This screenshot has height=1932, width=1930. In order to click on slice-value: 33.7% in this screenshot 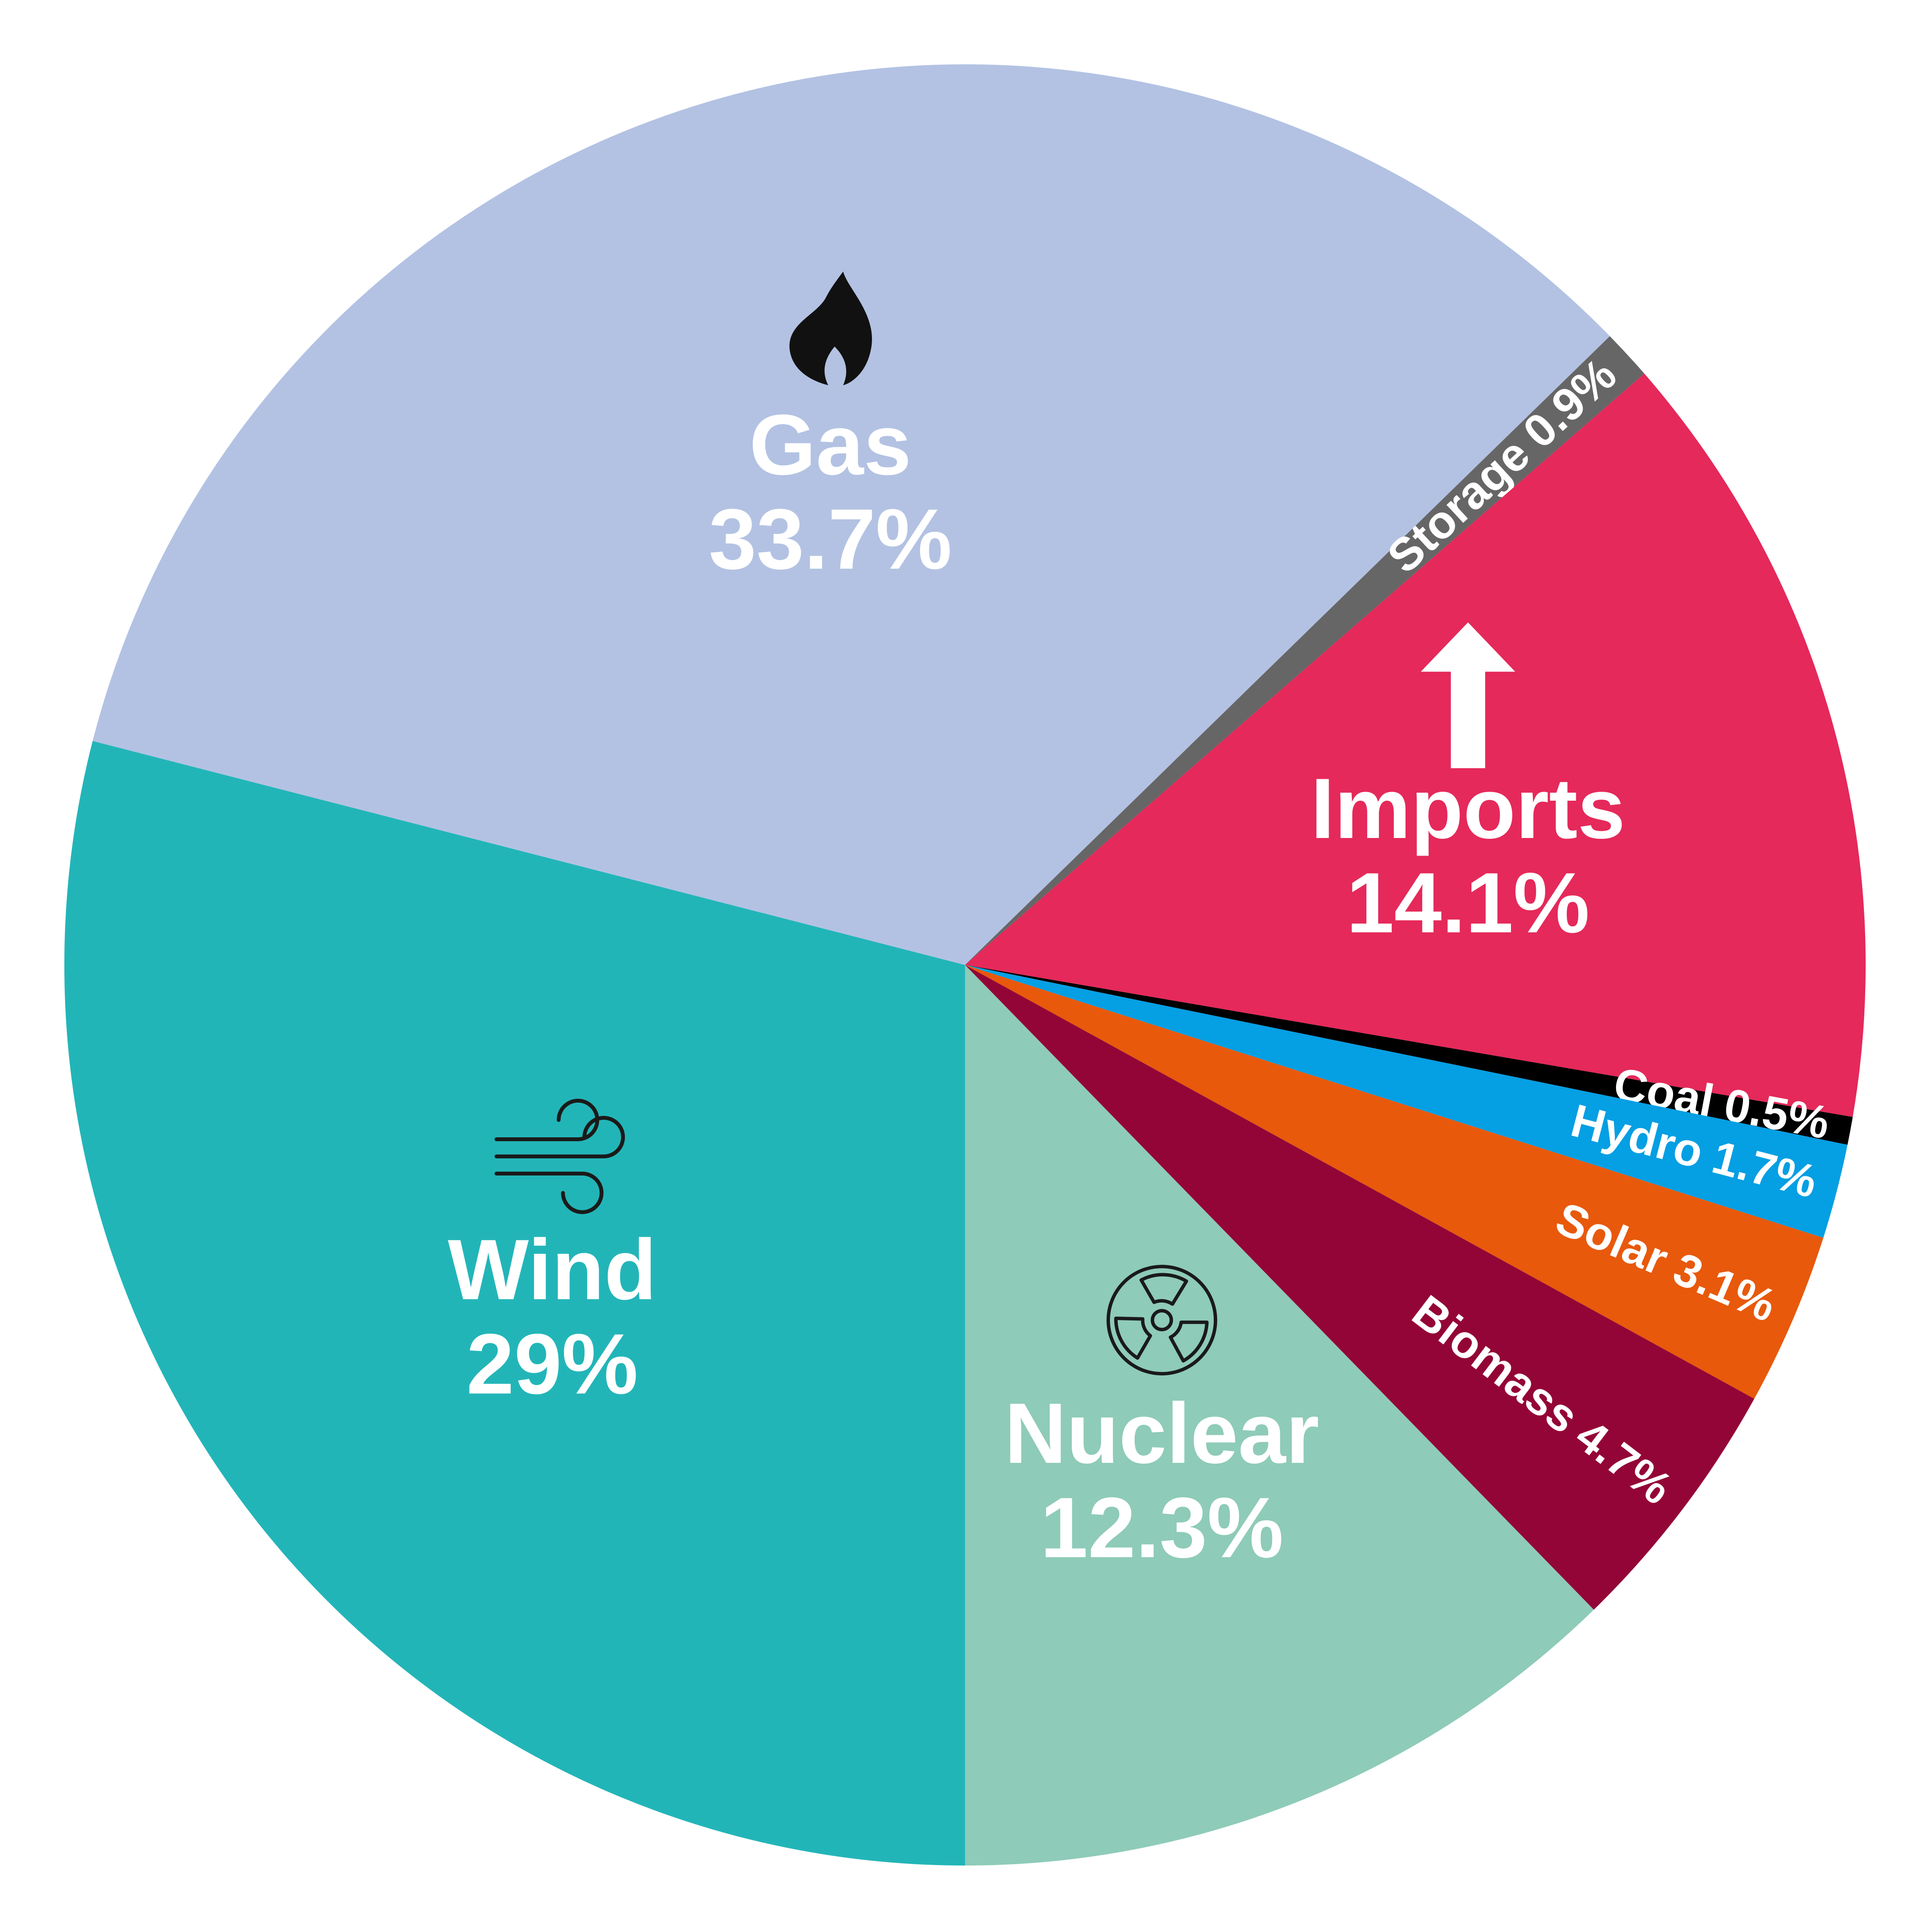, I will do `click(830, 539)`.